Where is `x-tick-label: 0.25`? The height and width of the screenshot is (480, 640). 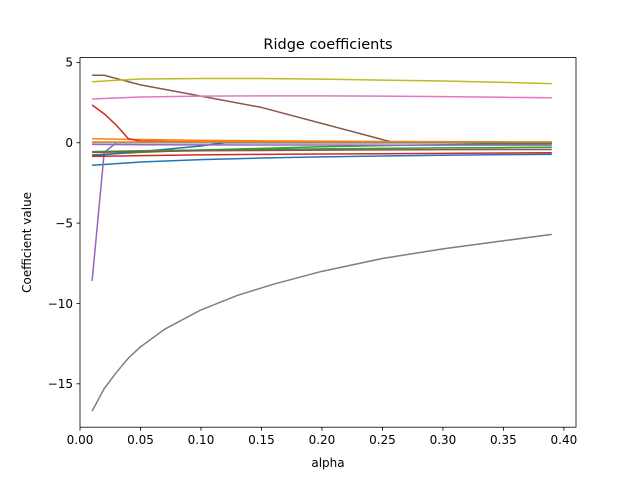 x-tick-label: 0.25 is located at coordinates (382, 440).